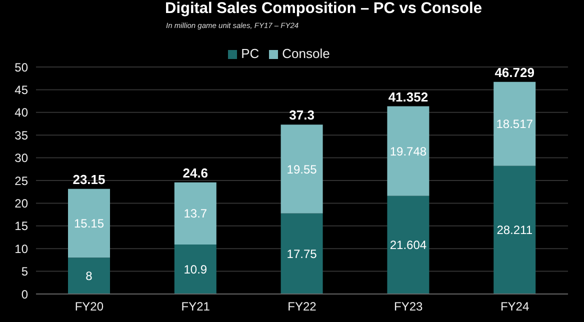 This screenshot has width=584, height=322. What do you see at coordinates (323, 9) in the screenshot?
I see `chart-title: Digital Sales Composition – PC vs Console` at bounding box center [323, 9].